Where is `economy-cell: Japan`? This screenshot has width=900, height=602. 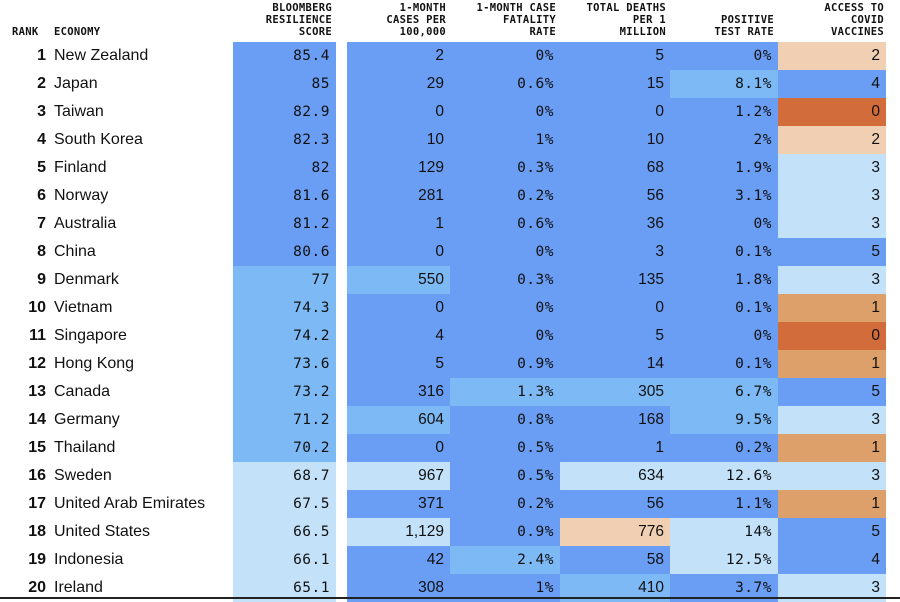
economy-cell: Japan is located at coordinates (76, 83).